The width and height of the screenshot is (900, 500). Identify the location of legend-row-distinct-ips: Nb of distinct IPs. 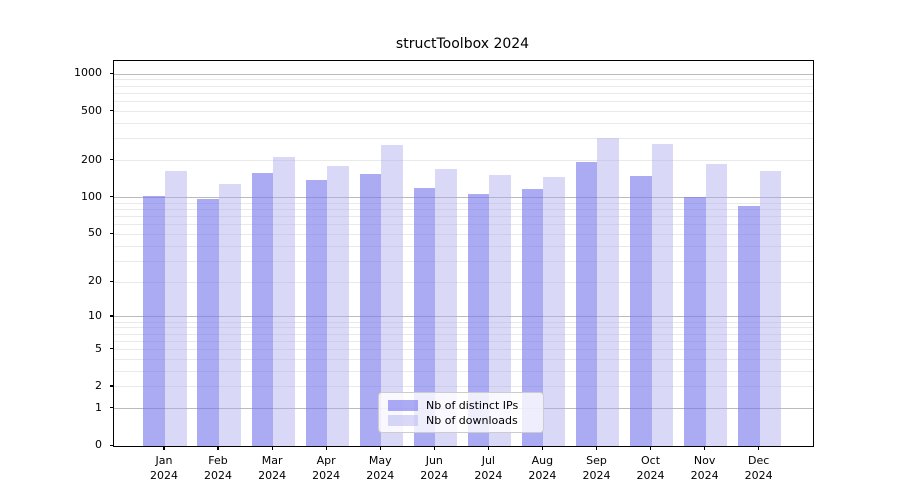
(461, 405).